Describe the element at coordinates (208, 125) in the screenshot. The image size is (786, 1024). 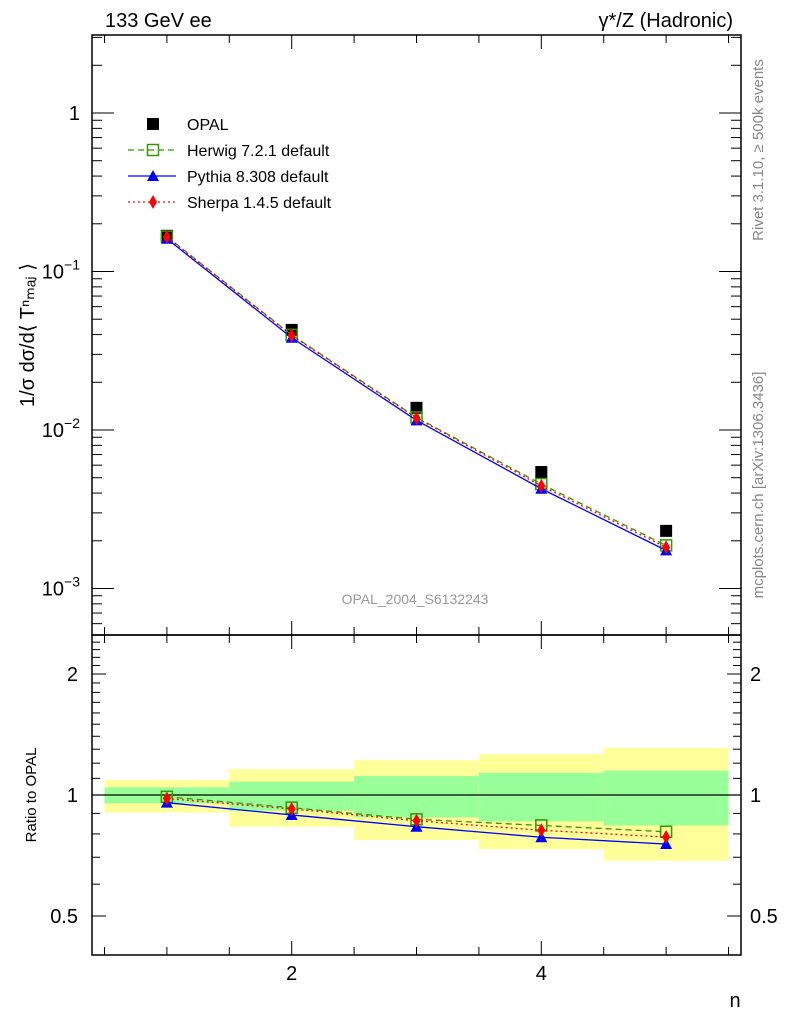
I see `legend-label: OPAL` at that location.